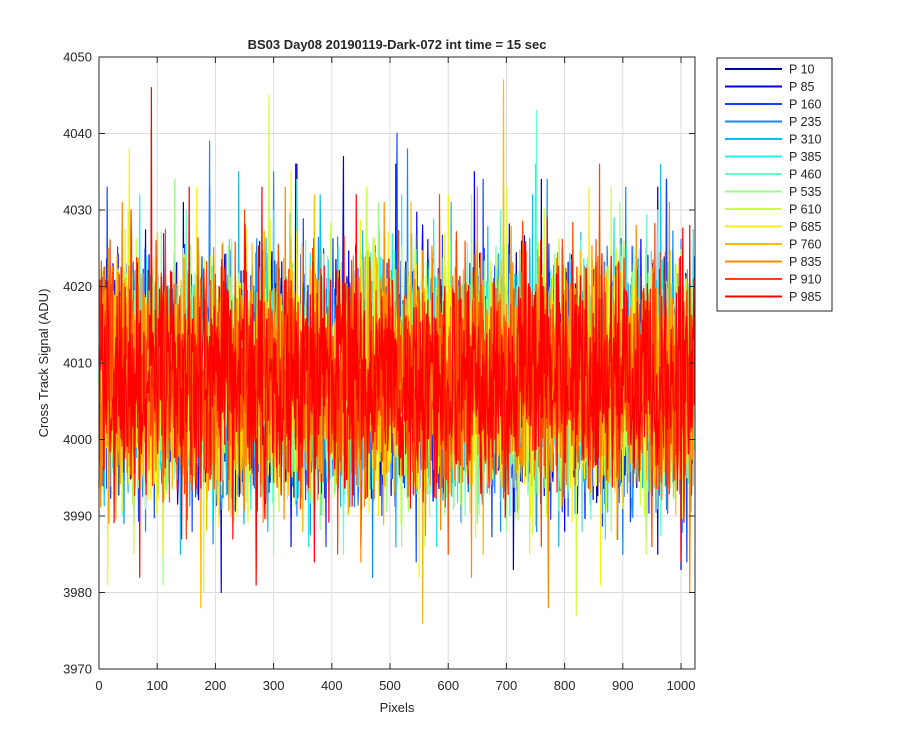 The width and height of the screenshot is (900, 750). What do you see at coordinates (77, 669) in the screenshot?
I see `y-tick-label: 3970` at bounding box center [77, 669].